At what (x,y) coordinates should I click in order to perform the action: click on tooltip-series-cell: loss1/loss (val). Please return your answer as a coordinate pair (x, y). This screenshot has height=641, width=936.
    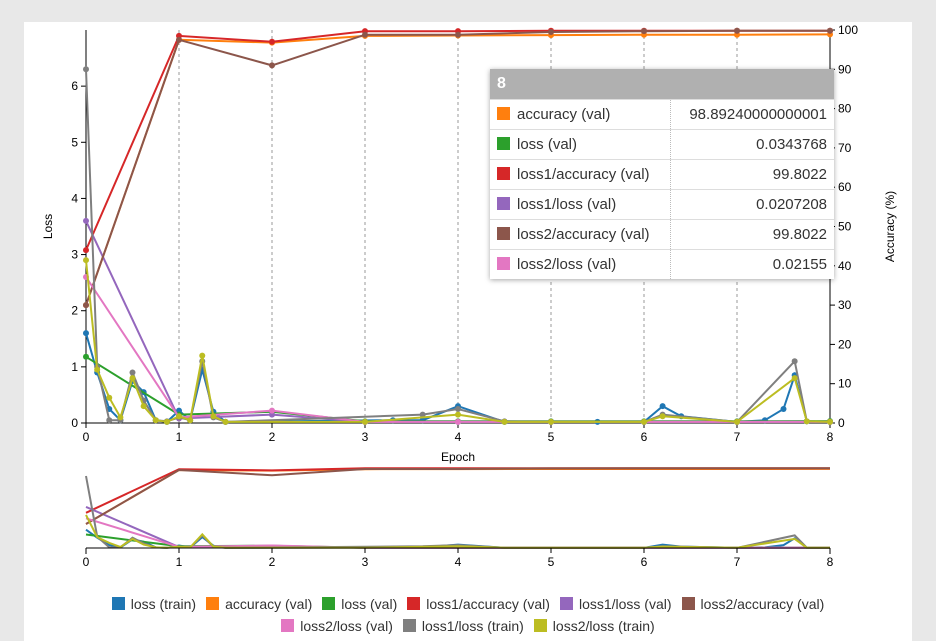
    Looking at the image, I should click on (580, 204).